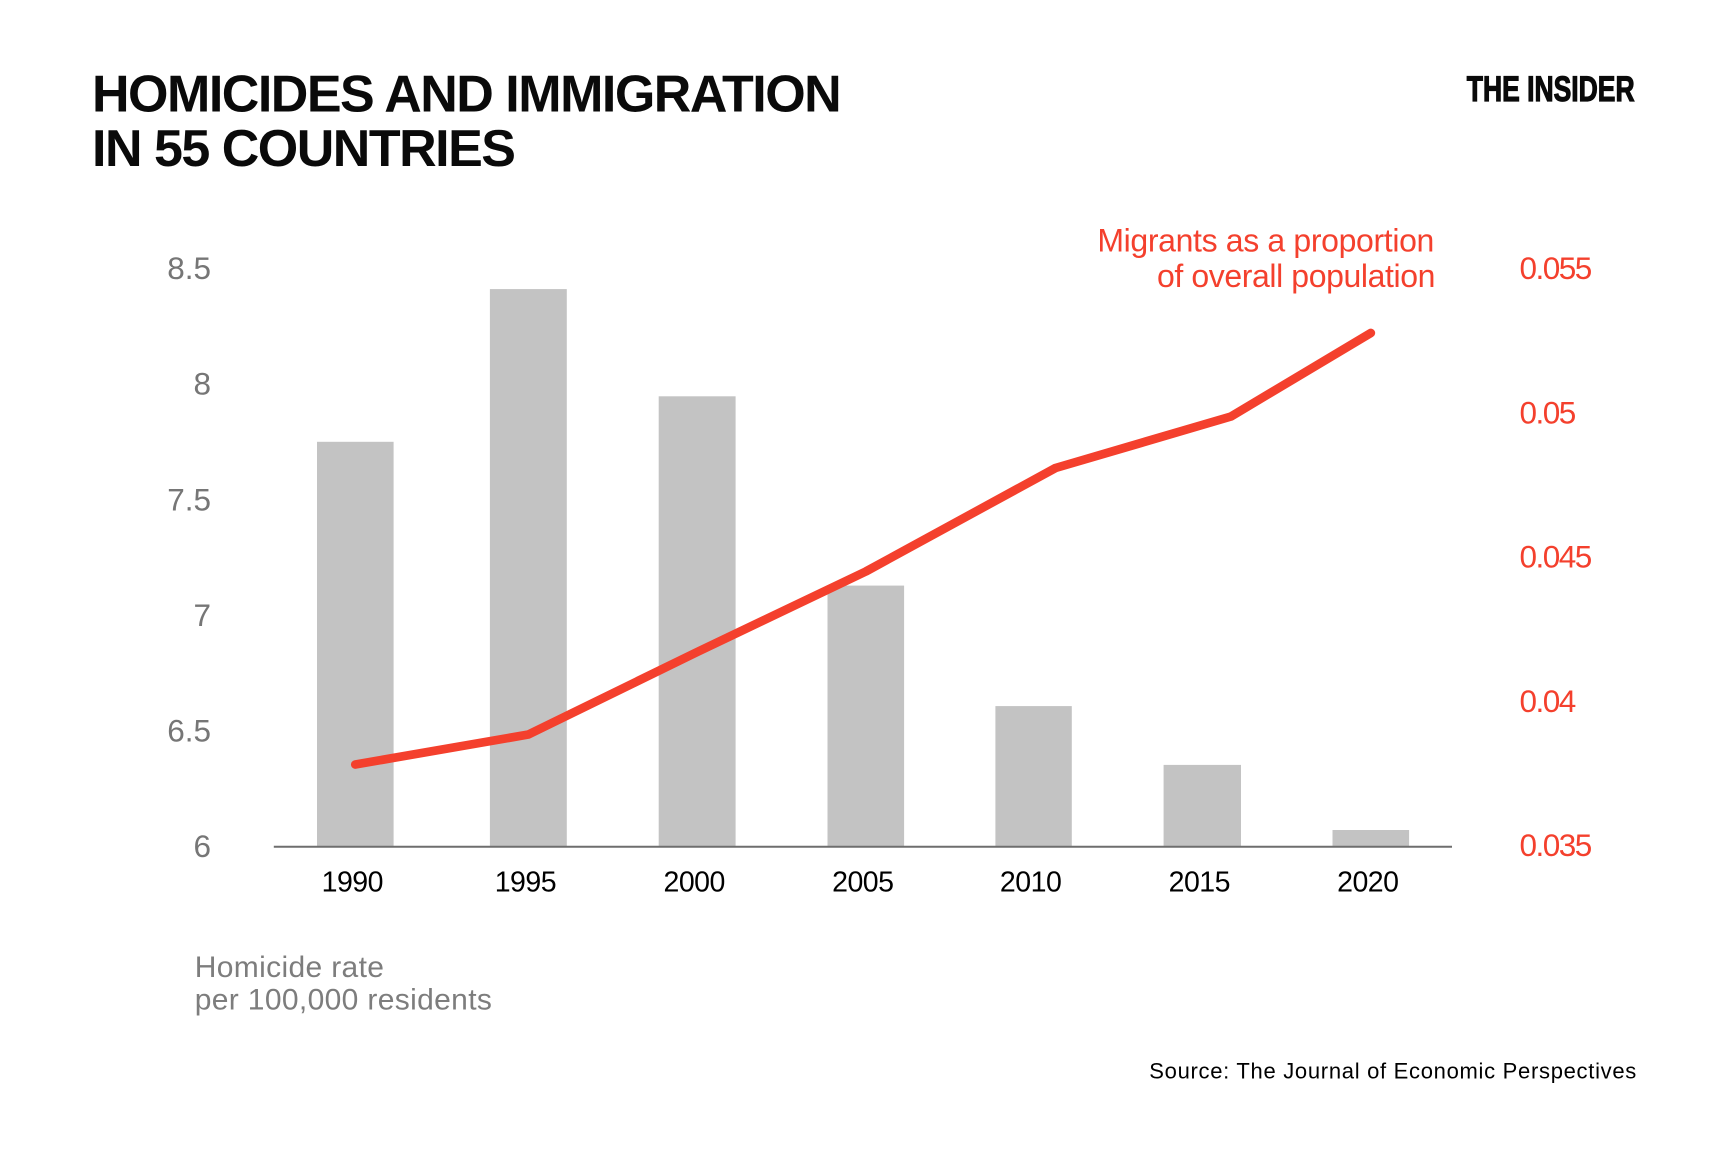 The height and width of the screenshot is (1155, 1732). I want to click on svg-text: 2000, so click(693, 882).